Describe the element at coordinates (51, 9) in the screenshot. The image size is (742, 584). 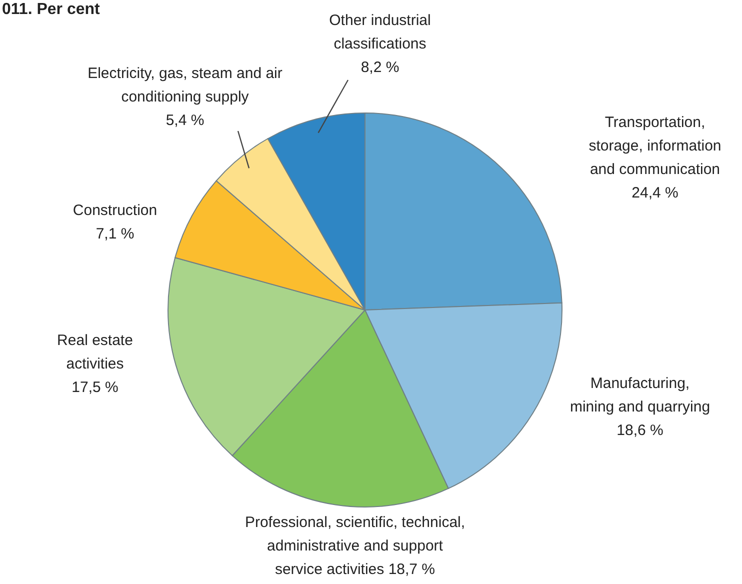
I see `chart-title: 011. Per cent` at that location.